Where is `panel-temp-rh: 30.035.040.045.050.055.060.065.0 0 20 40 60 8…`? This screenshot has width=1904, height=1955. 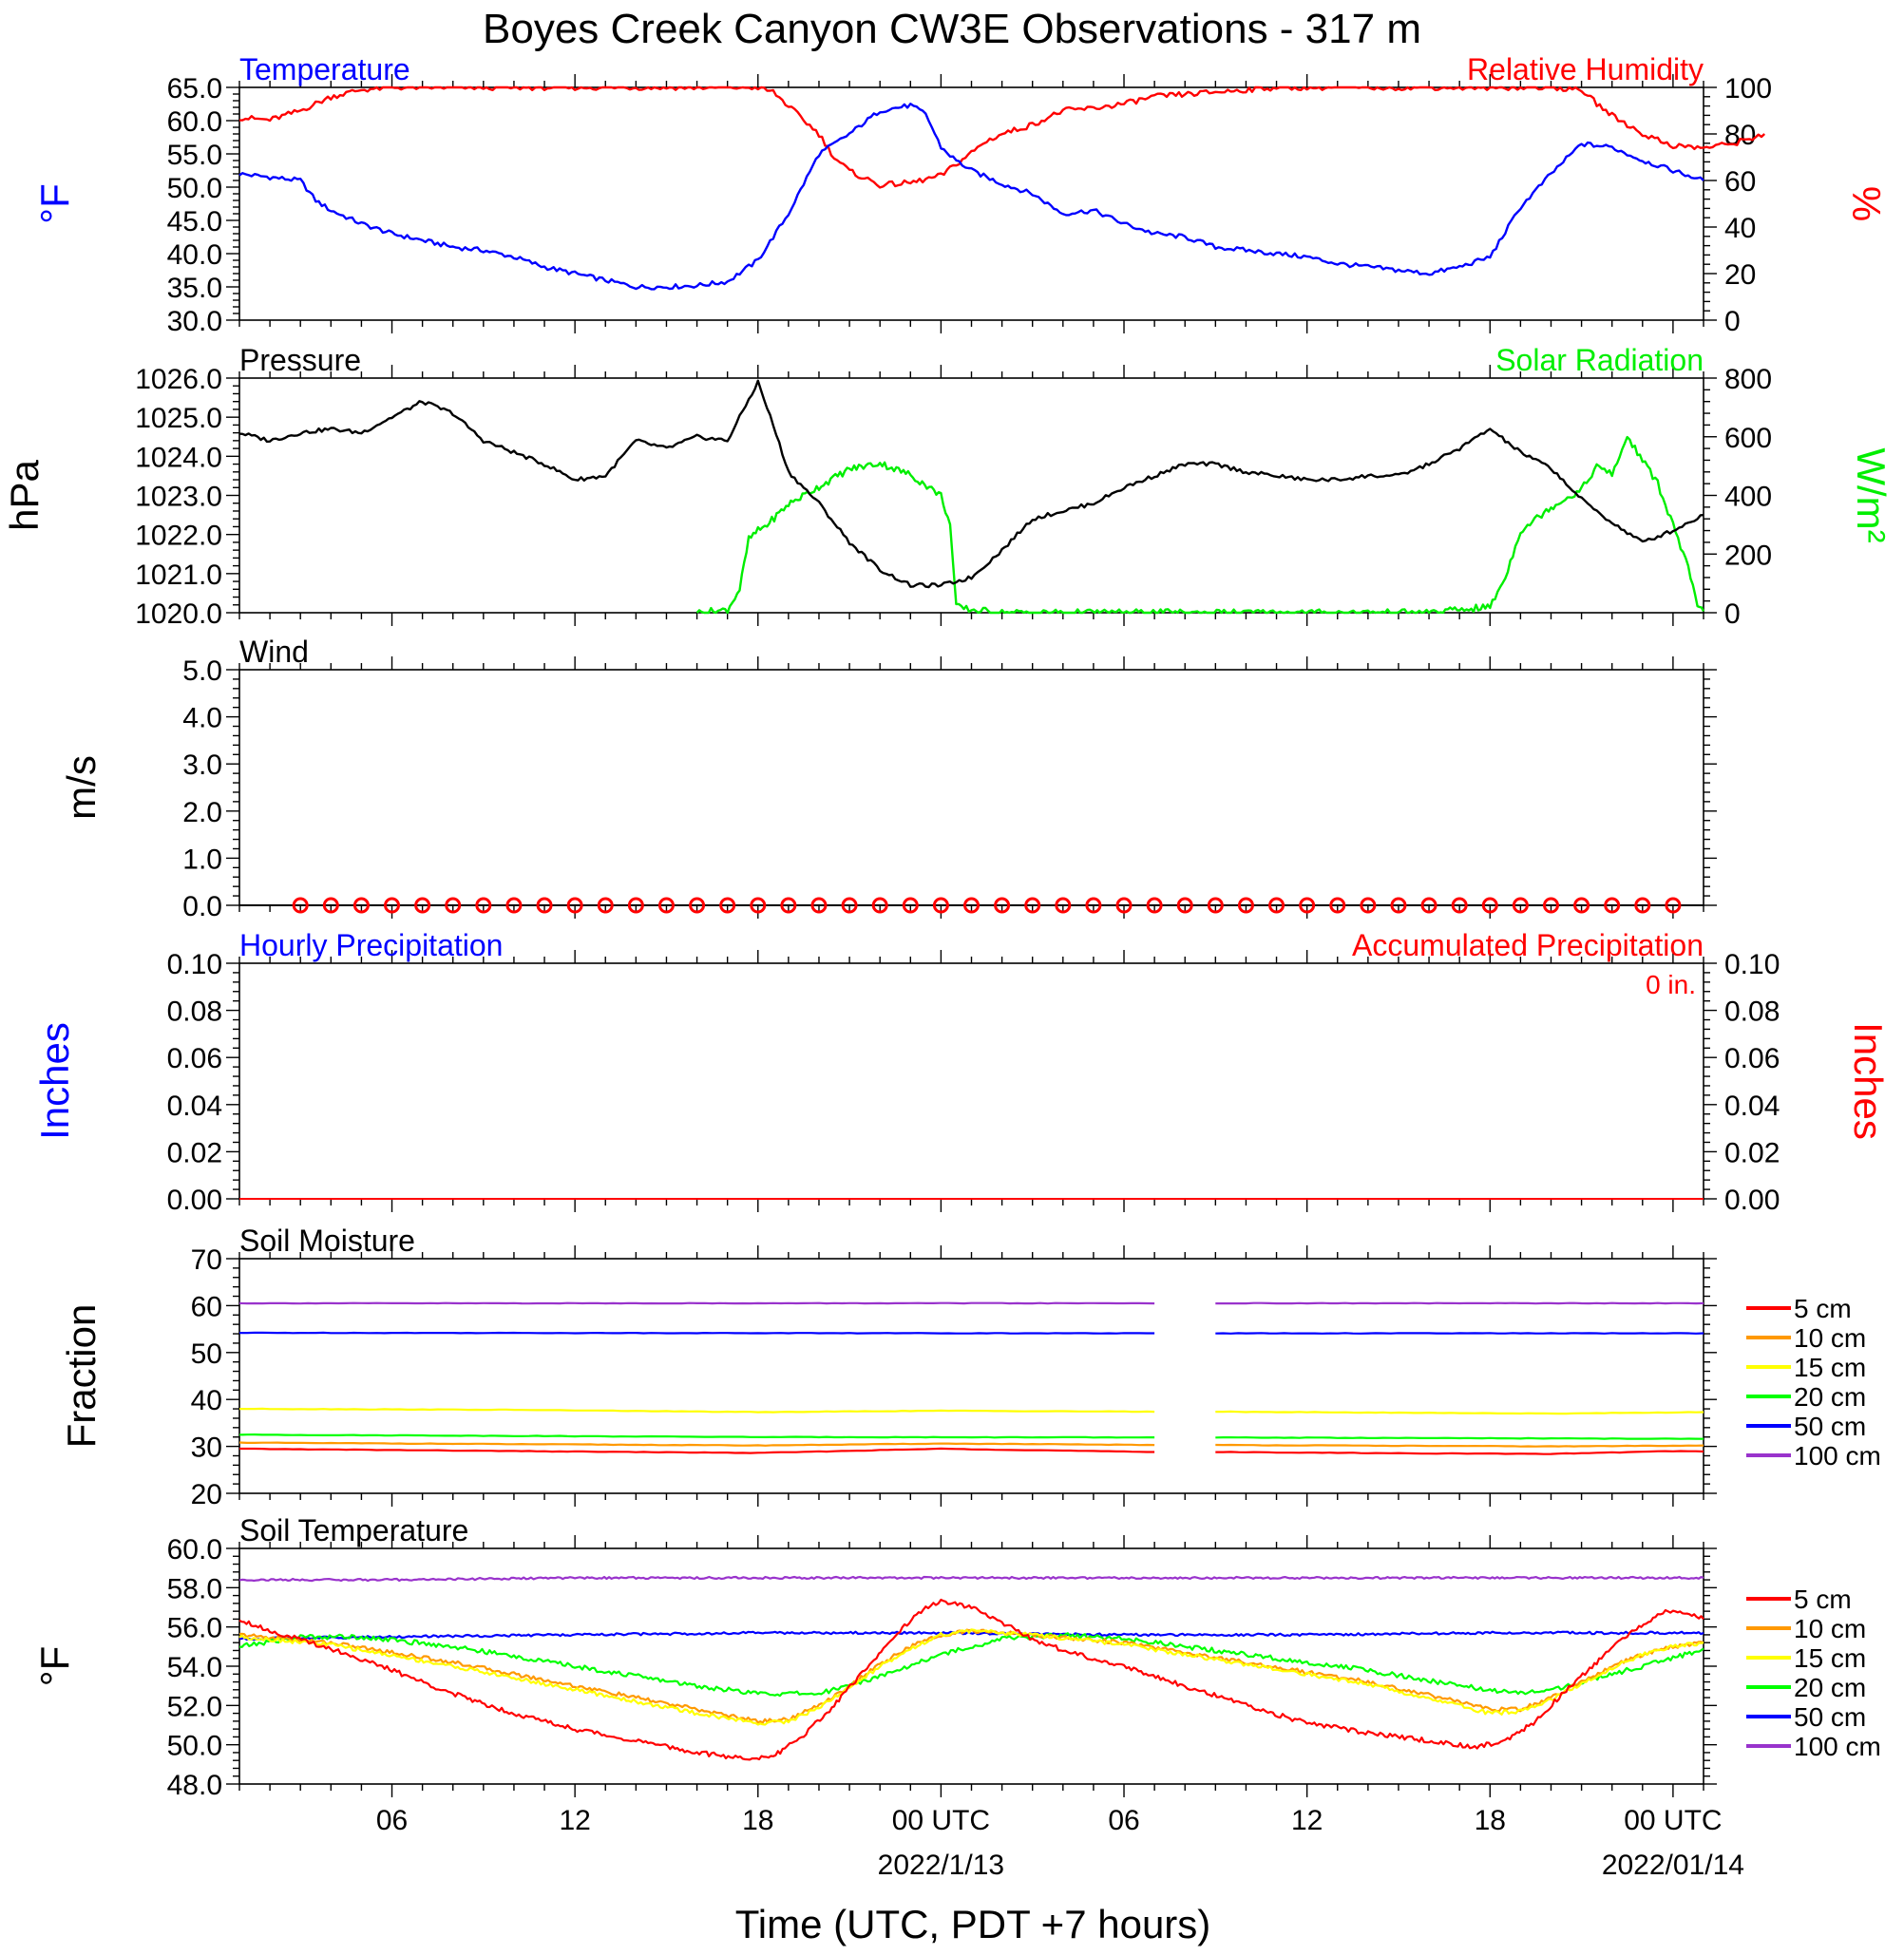
panel-temp-rh: 30.035.040.045.050.055.060.065.0 0 20 40 60 8… is located at coordinates (960, 194).